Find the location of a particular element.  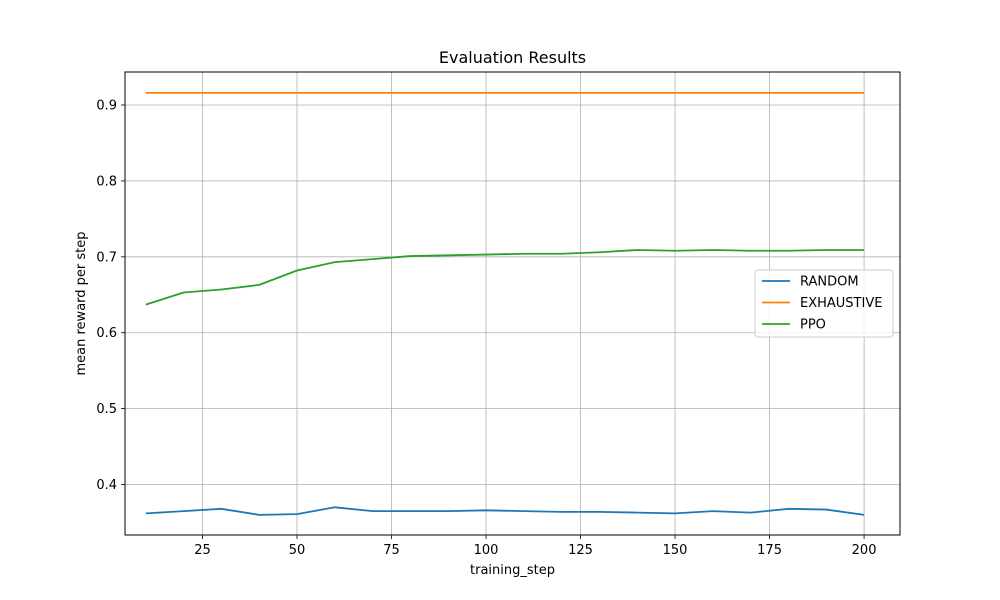

x-tick-label: 150 is located at coordinates (675, 550).